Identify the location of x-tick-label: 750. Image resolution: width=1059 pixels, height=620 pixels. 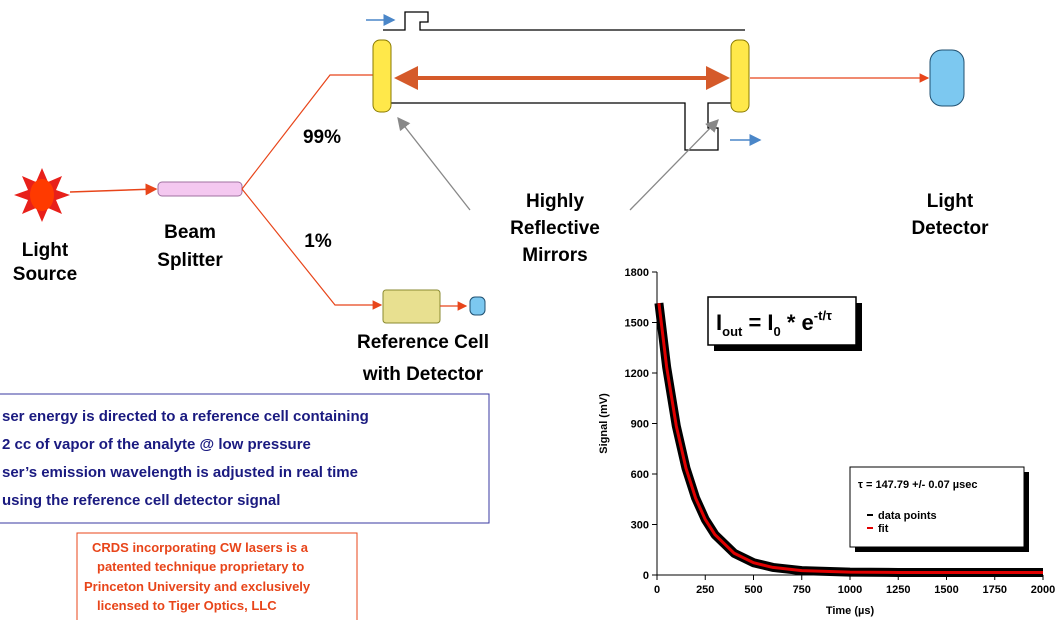
(802, 590).